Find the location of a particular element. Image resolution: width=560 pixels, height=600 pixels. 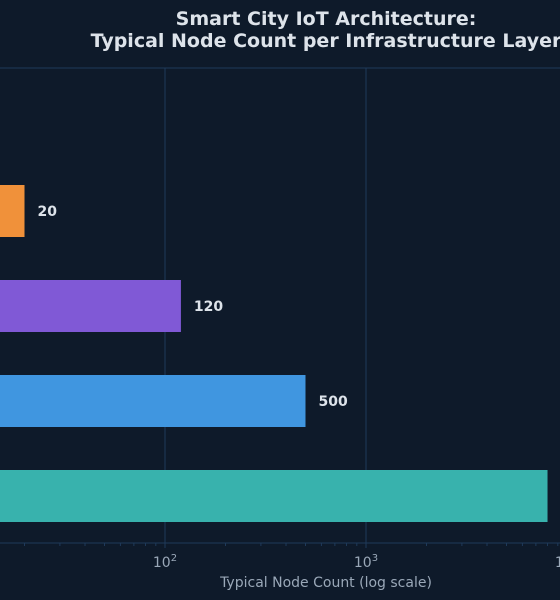

chart-title-line-1: Smart City IoT Architecture: is located at coordinates (326, 19).